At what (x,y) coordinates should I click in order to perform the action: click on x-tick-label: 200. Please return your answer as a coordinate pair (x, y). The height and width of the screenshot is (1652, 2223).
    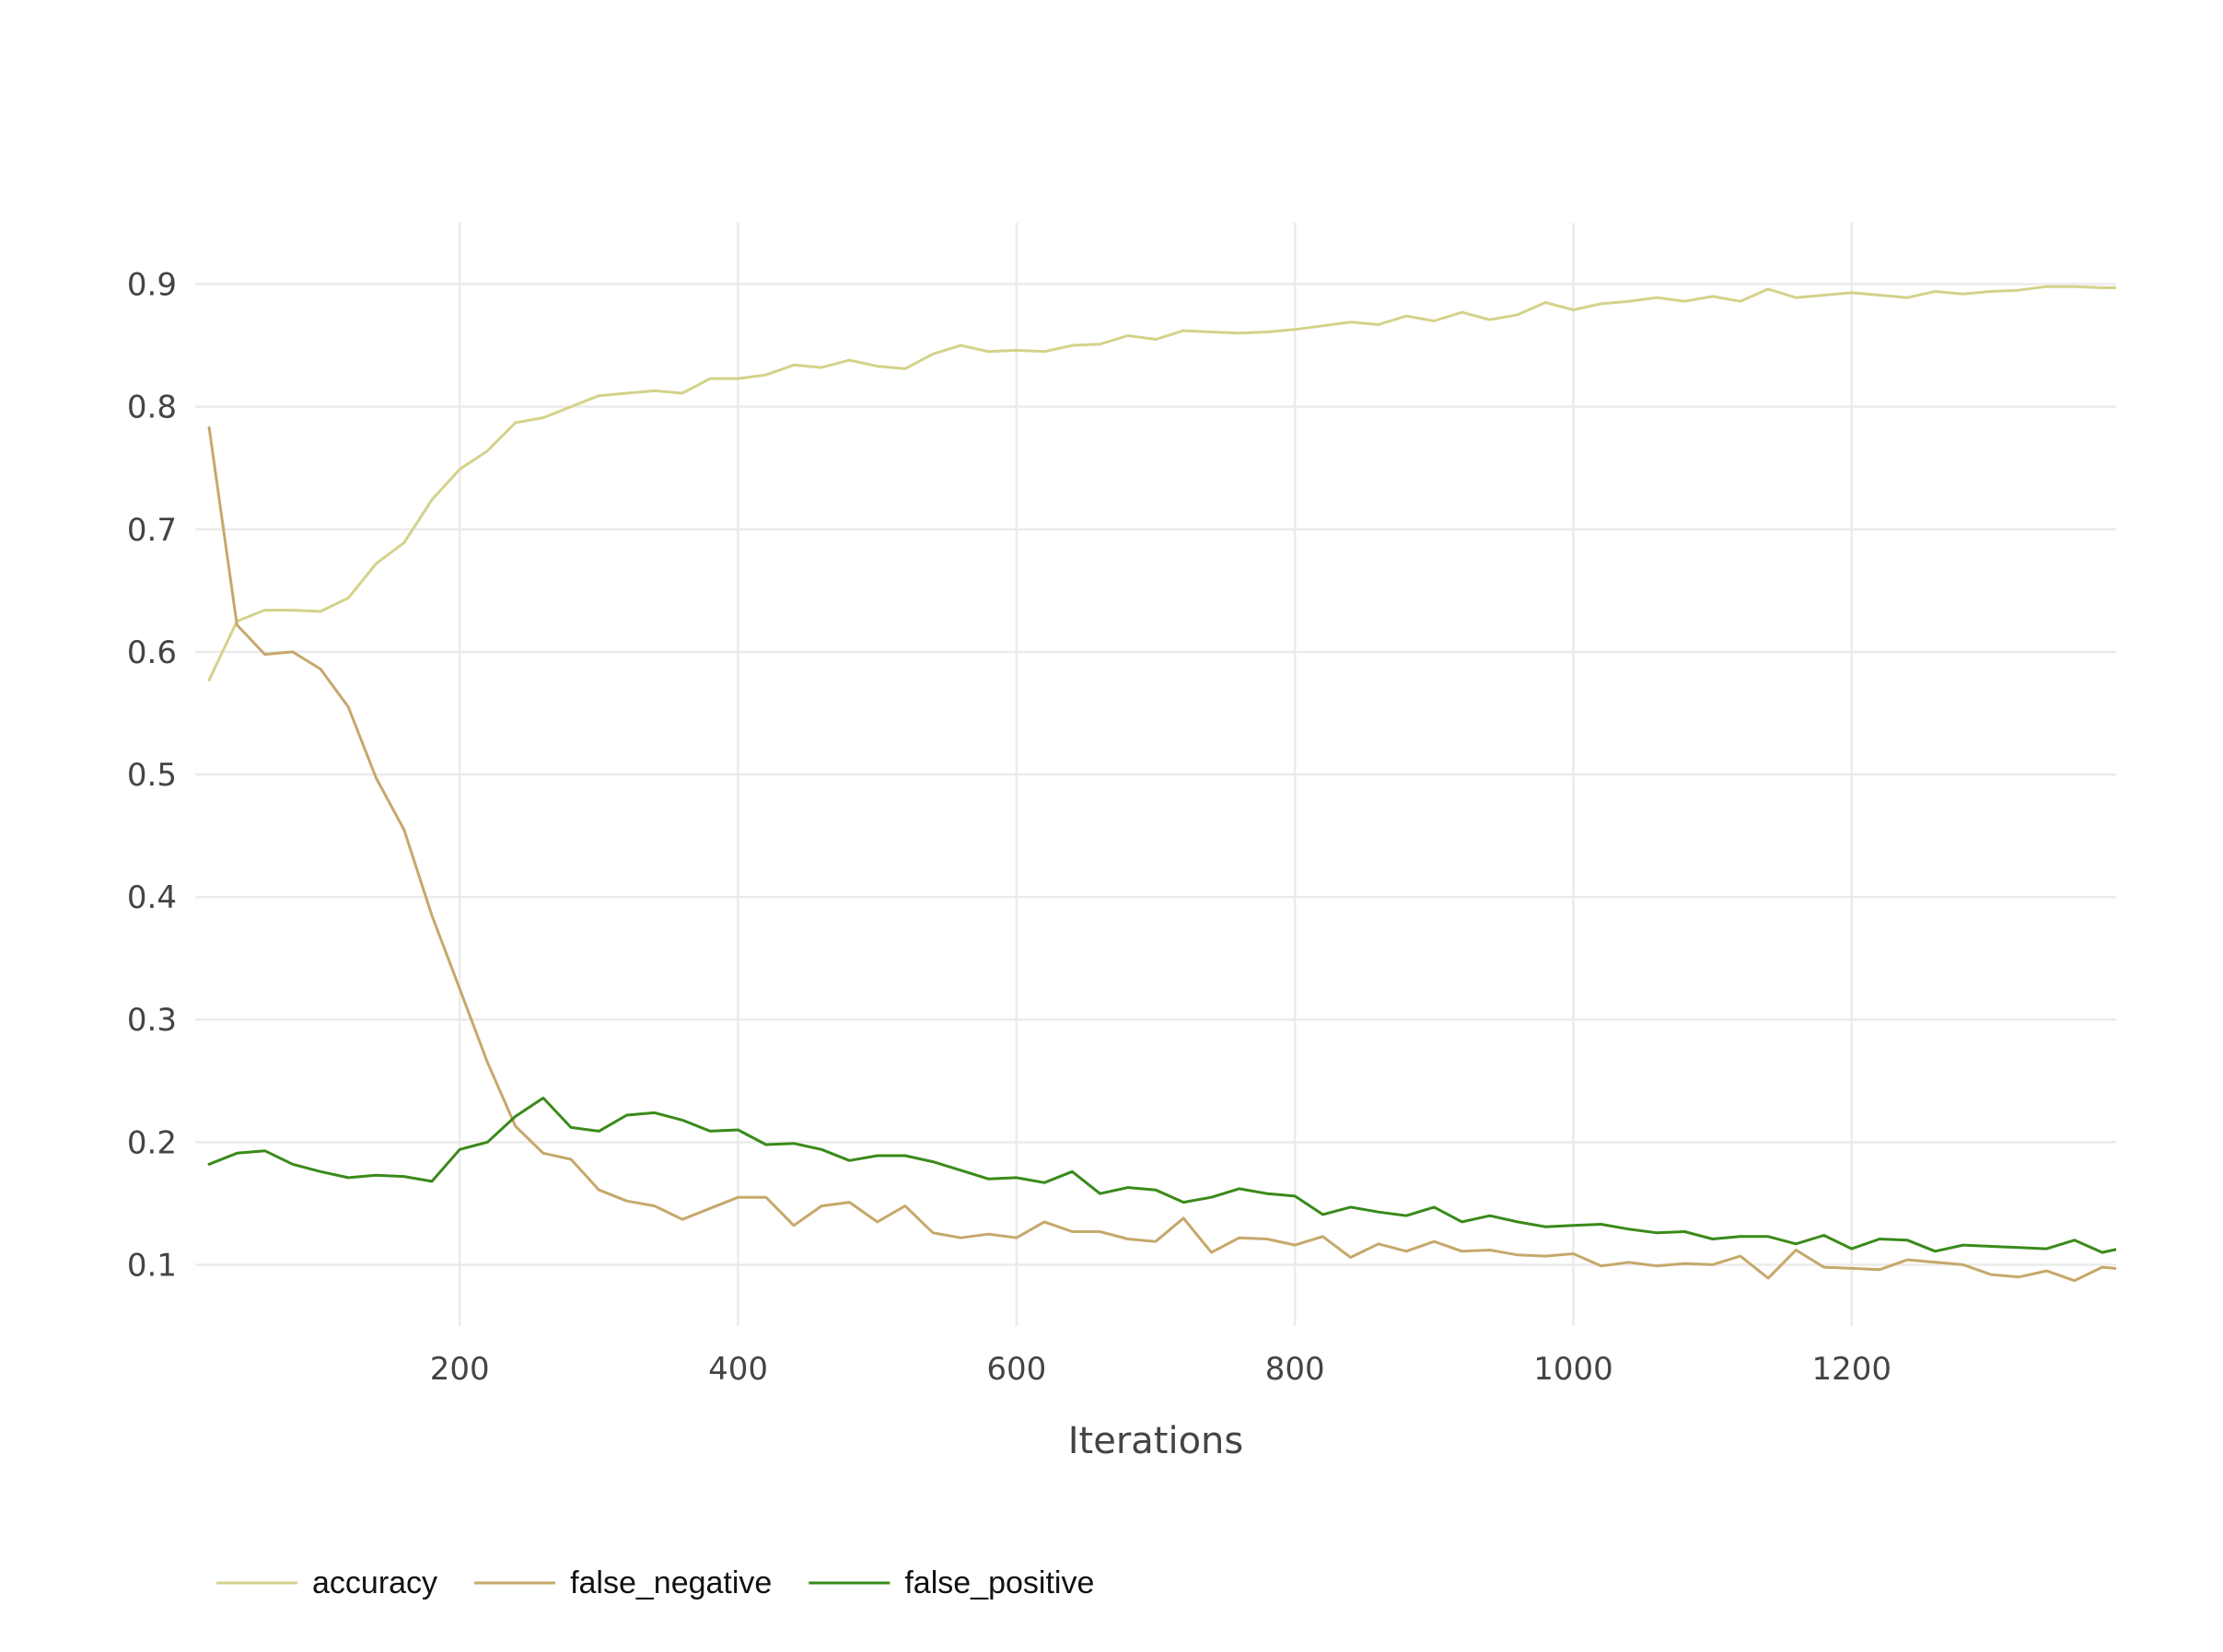
    Looking at the image, I should click on (460, 1369).